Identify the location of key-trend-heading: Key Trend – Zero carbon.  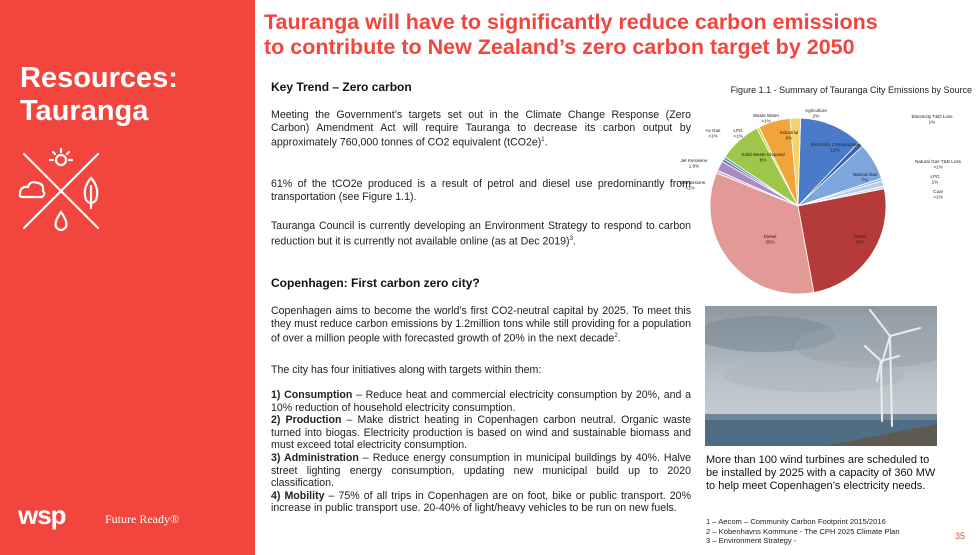
(341, 87).